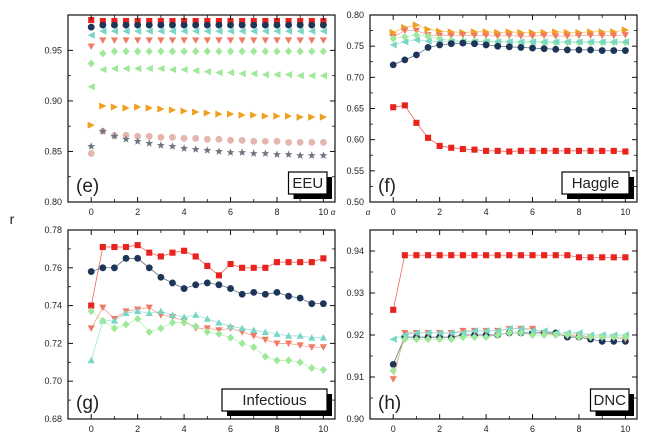 This screenshot has height=440, width=654. Describe the element at coordinates (307, 183) in the screenshot. I see `dataset-label: EEU` at that location.